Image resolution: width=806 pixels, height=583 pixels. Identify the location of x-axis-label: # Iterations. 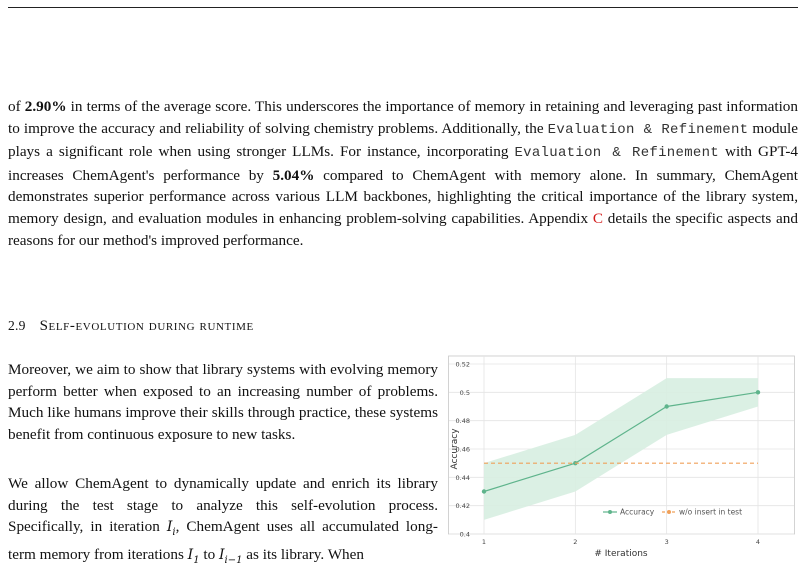
(621, 554).